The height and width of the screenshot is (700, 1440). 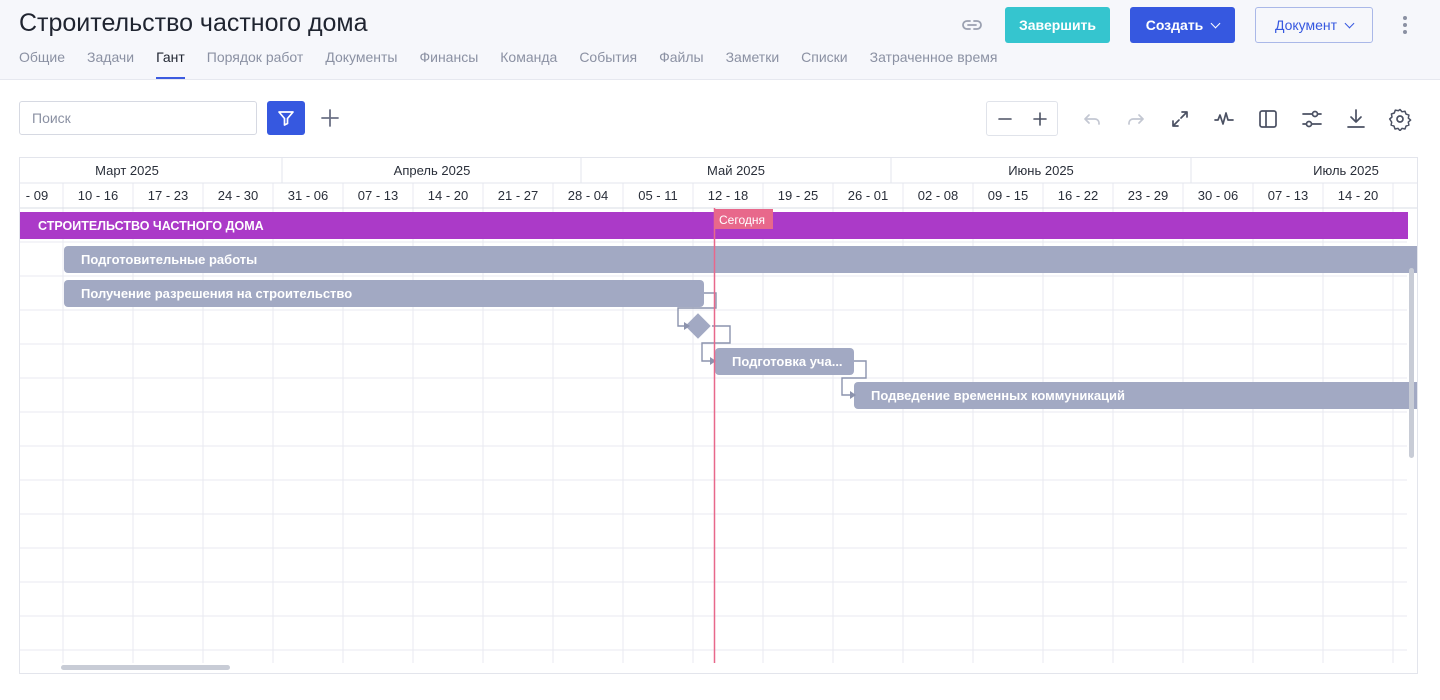 I want to click on zoom-controls, so click(x=1022, y=118).